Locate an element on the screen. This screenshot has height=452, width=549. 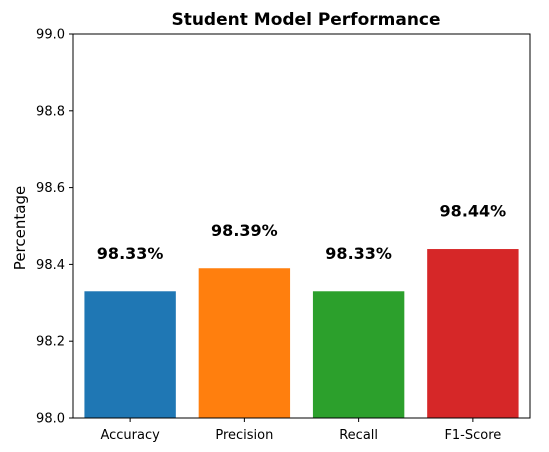
data-label: 98.44% is located at coordinates (473, 211).